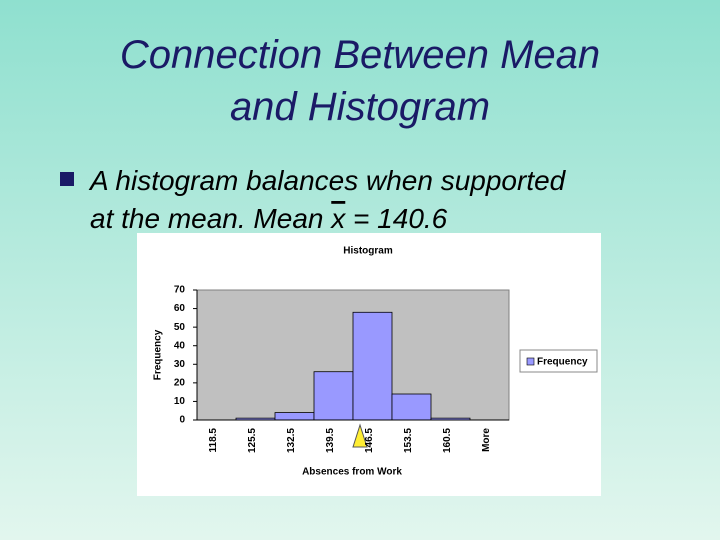 The image size is (720, 540). I want to click on y-axis-label: Frequency, so click(158, 354).